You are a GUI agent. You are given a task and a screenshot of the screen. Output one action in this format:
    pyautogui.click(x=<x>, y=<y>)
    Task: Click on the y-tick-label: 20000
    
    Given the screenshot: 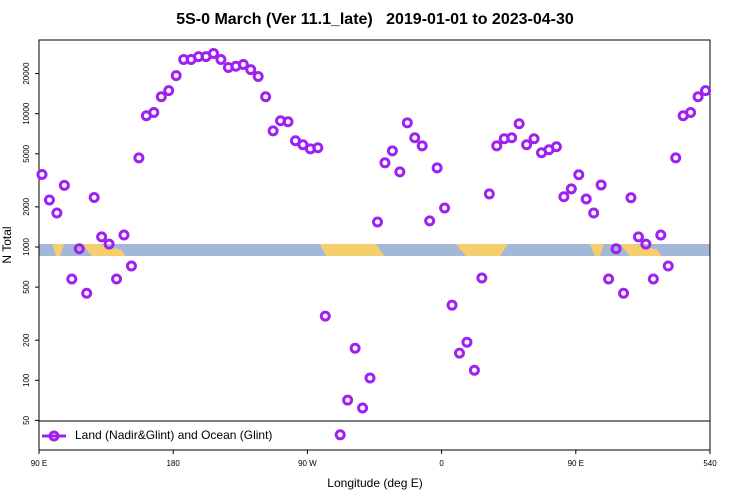 What is the action you would take?
    pyautogui.click(x=26, y=73)
    